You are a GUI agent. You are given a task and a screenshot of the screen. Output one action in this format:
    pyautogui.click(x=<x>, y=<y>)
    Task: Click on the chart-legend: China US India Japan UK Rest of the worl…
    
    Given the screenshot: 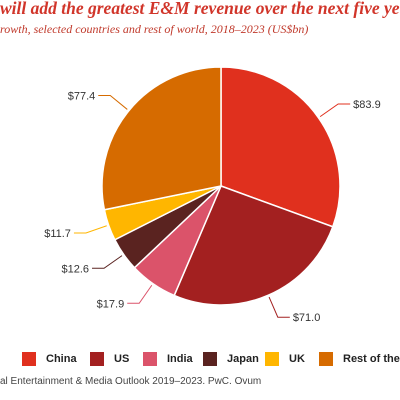 What is the action you would take?
    pyautogui.click(x=200, y=361)
    